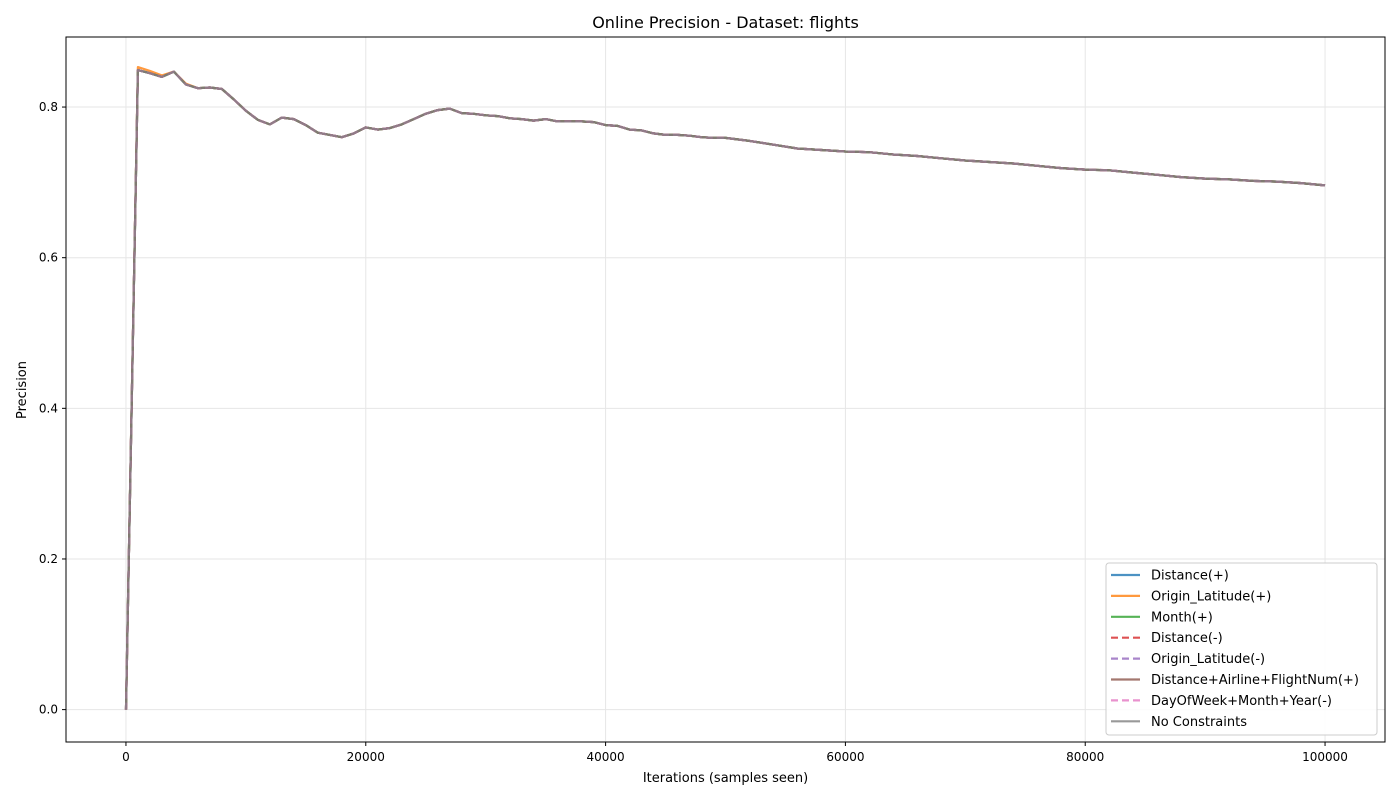  Describe the element at coordinates (366, 757) in the screenshot. I see `x-tick-label: 20000` at that location.